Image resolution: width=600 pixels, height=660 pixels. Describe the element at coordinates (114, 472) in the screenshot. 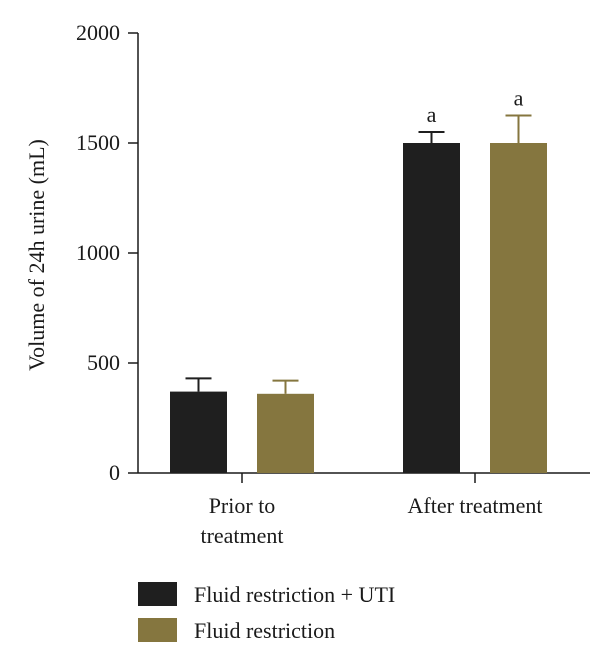

I see `y-tick-label: 0` at that location.